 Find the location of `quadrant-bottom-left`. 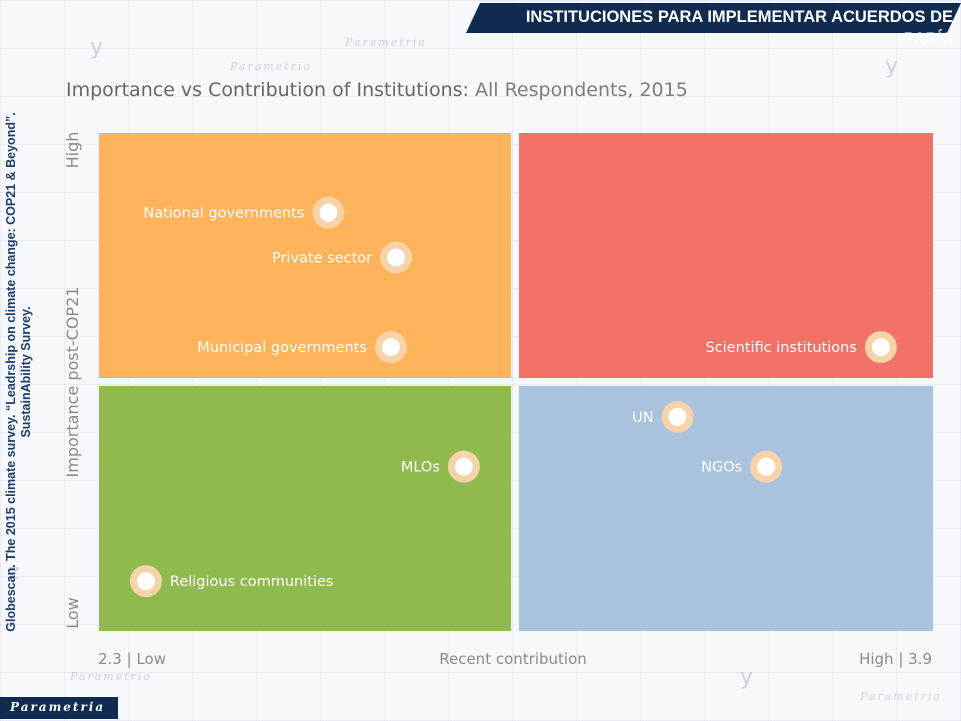

quadrant-bottom-left is located at coordinates (305, 508).